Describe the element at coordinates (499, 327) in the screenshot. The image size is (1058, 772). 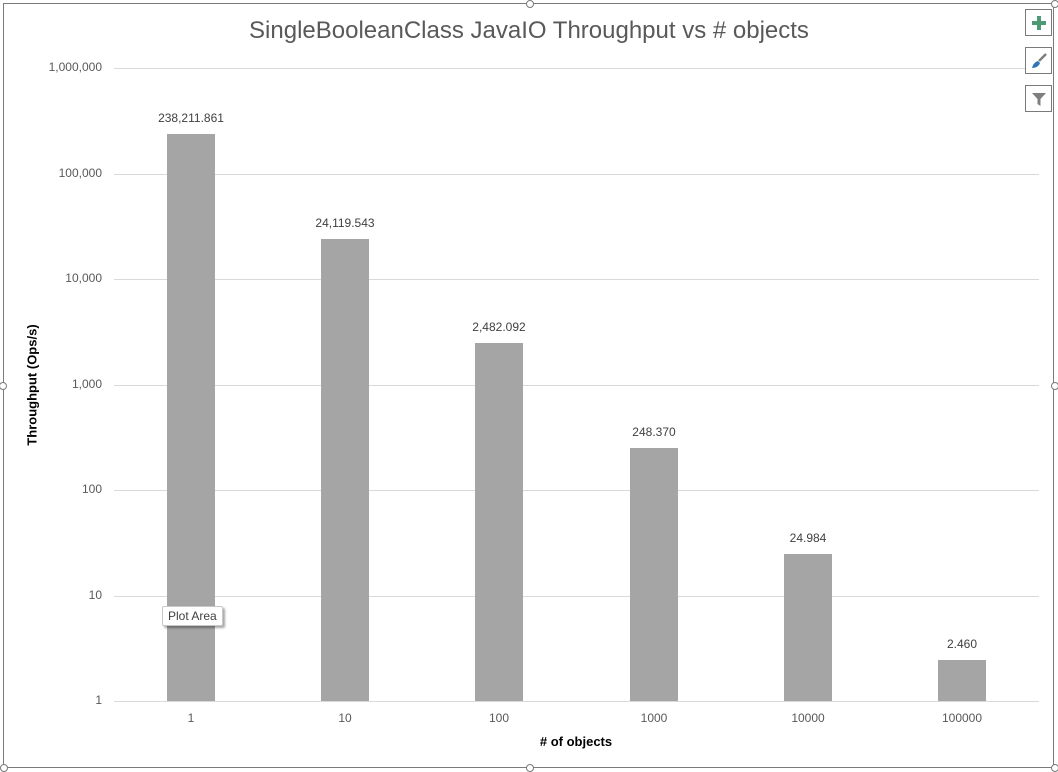
I see `data-label: 2,482.092` at that location.